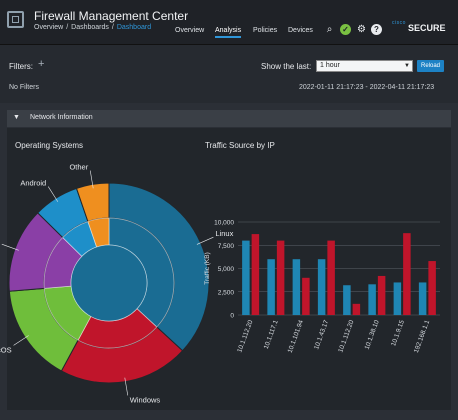 The image size is (458, 420). Describe the element at coordinates (430, 66) in the screenshot. I see `reload-button: Reload` at that location.